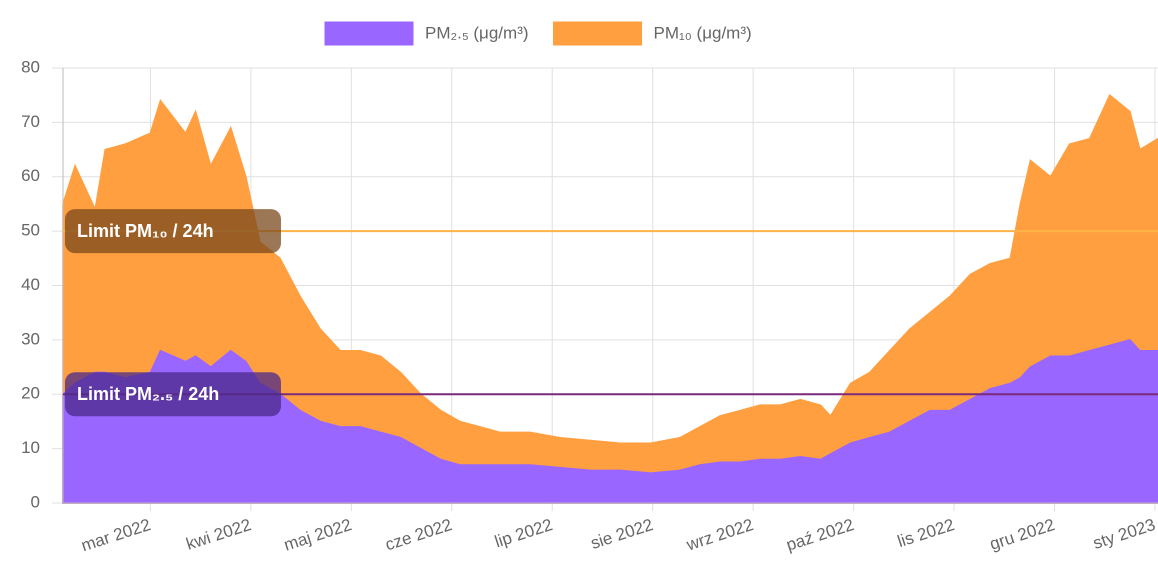 The height and width of the screenshot is (580, 1158). Describe the element at coordinates (30, 121) in the screenshot. I see `y-tick-label: 70` at that location.